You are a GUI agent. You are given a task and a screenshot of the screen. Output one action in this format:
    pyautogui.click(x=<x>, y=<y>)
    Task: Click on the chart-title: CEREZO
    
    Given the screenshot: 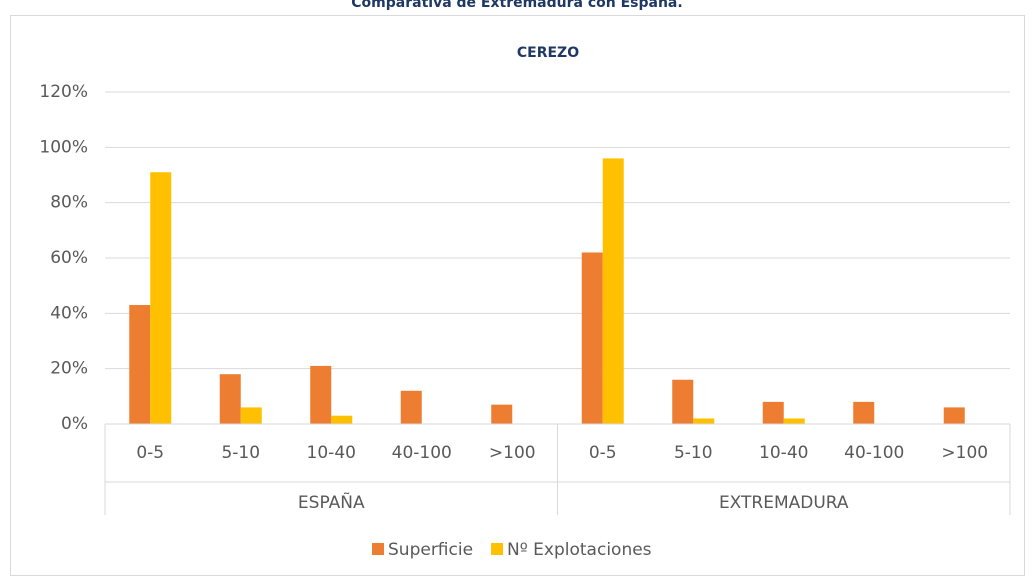 What is the action you would take?
    pyautogui.click(x=548, y=53)
    